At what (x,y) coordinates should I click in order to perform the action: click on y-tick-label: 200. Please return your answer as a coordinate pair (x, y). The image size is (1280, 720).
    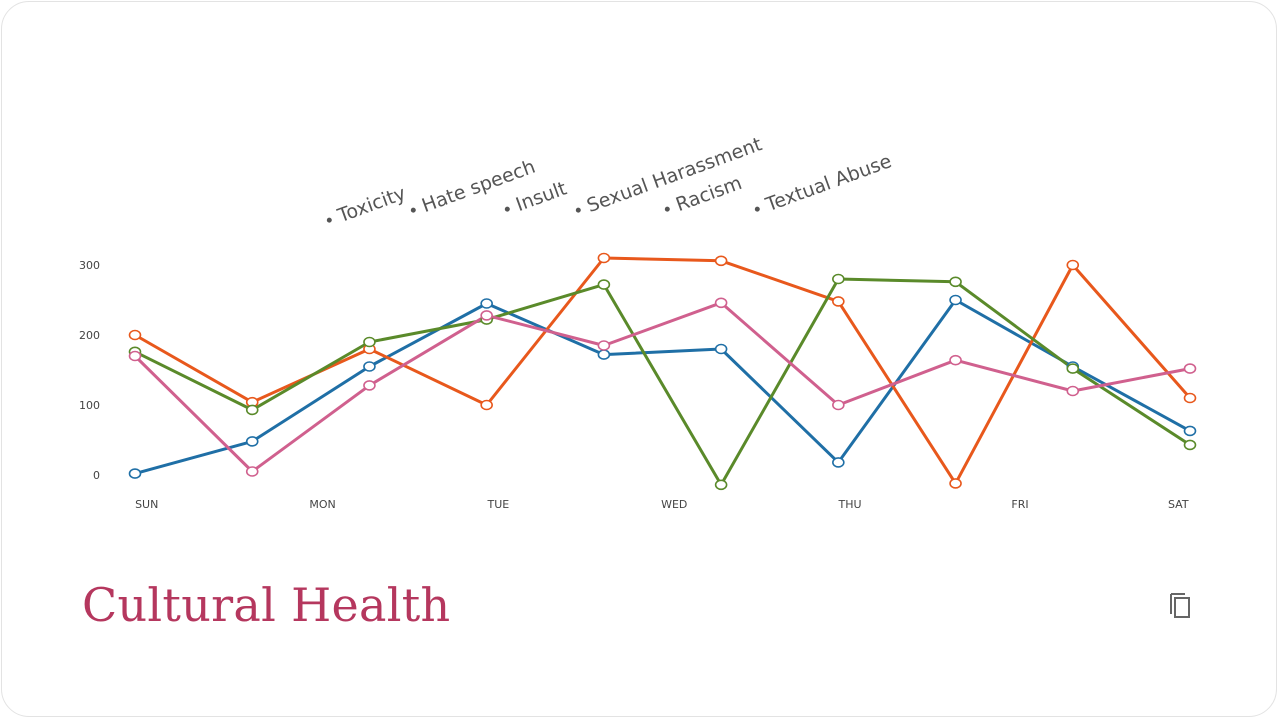
    Looking at the image, I should click on (89, 335).